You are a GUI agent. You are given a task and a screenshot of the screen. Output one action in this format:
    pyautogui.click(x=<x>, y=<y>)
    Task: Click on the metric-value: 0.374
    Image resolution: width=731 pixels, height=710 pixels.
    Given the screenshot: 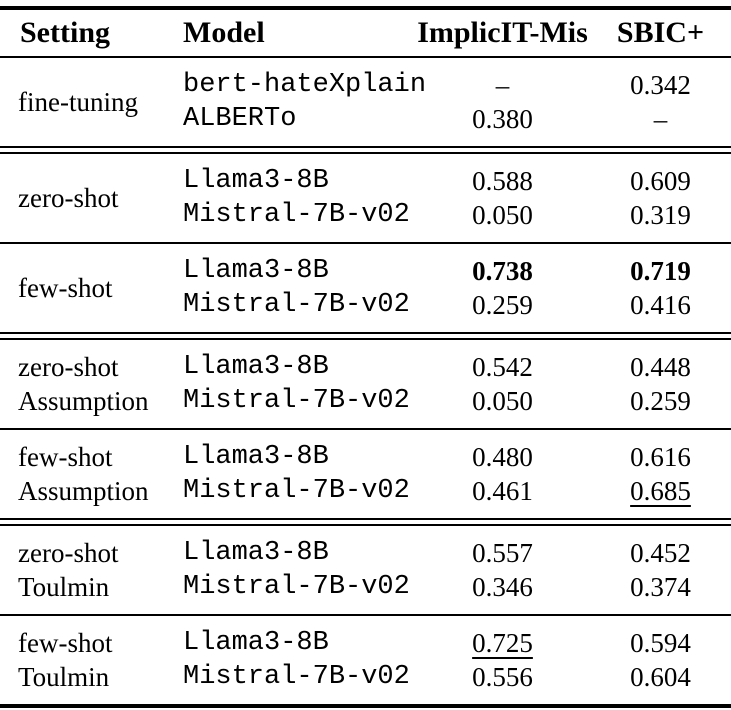 What is the action you would take?
    pyautogui.click(x=660, y=587)
    